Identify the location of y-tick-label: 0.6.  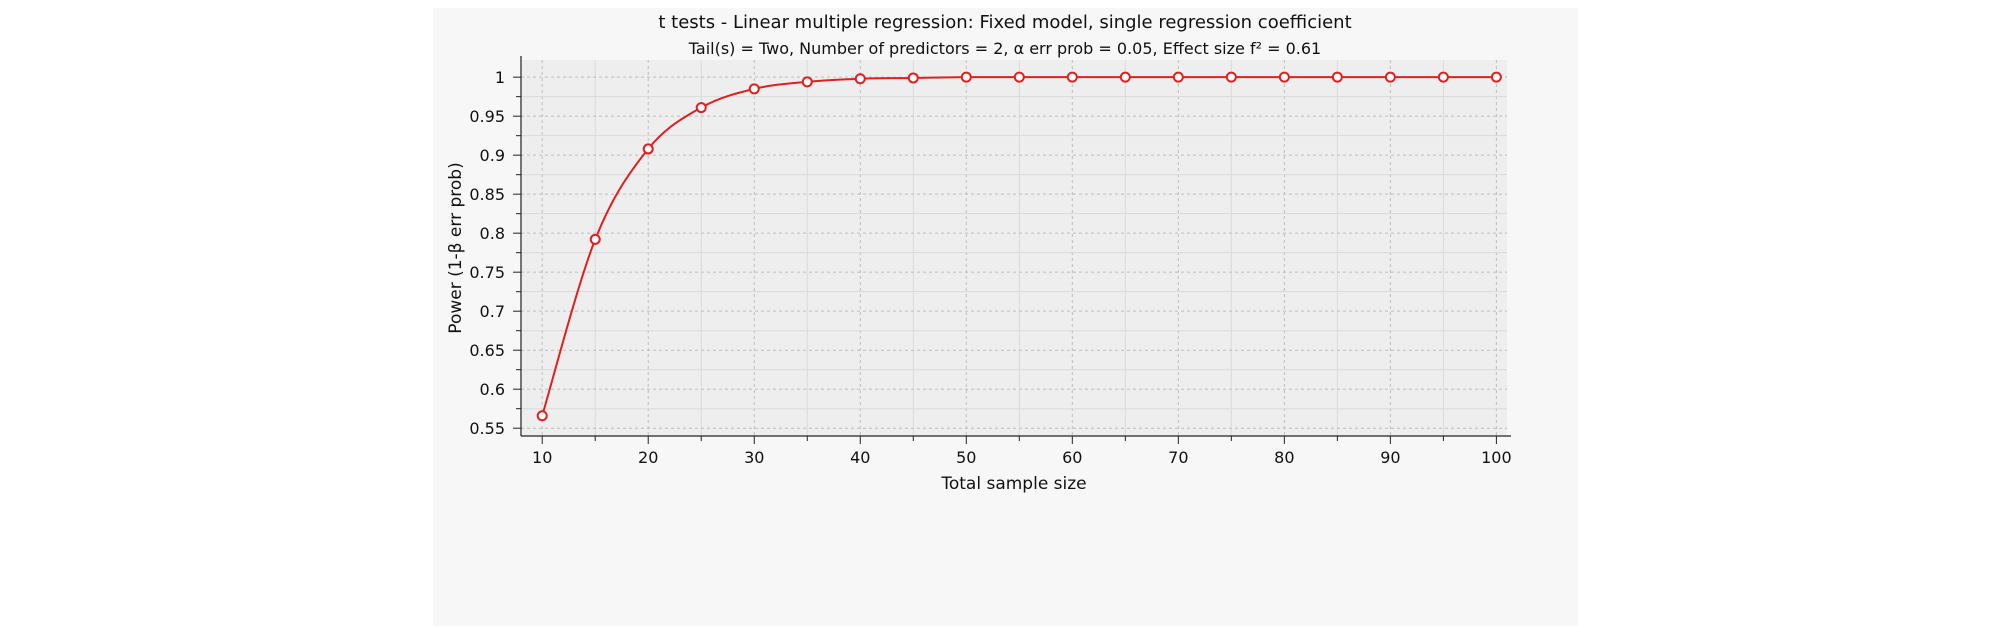
(492, 389).